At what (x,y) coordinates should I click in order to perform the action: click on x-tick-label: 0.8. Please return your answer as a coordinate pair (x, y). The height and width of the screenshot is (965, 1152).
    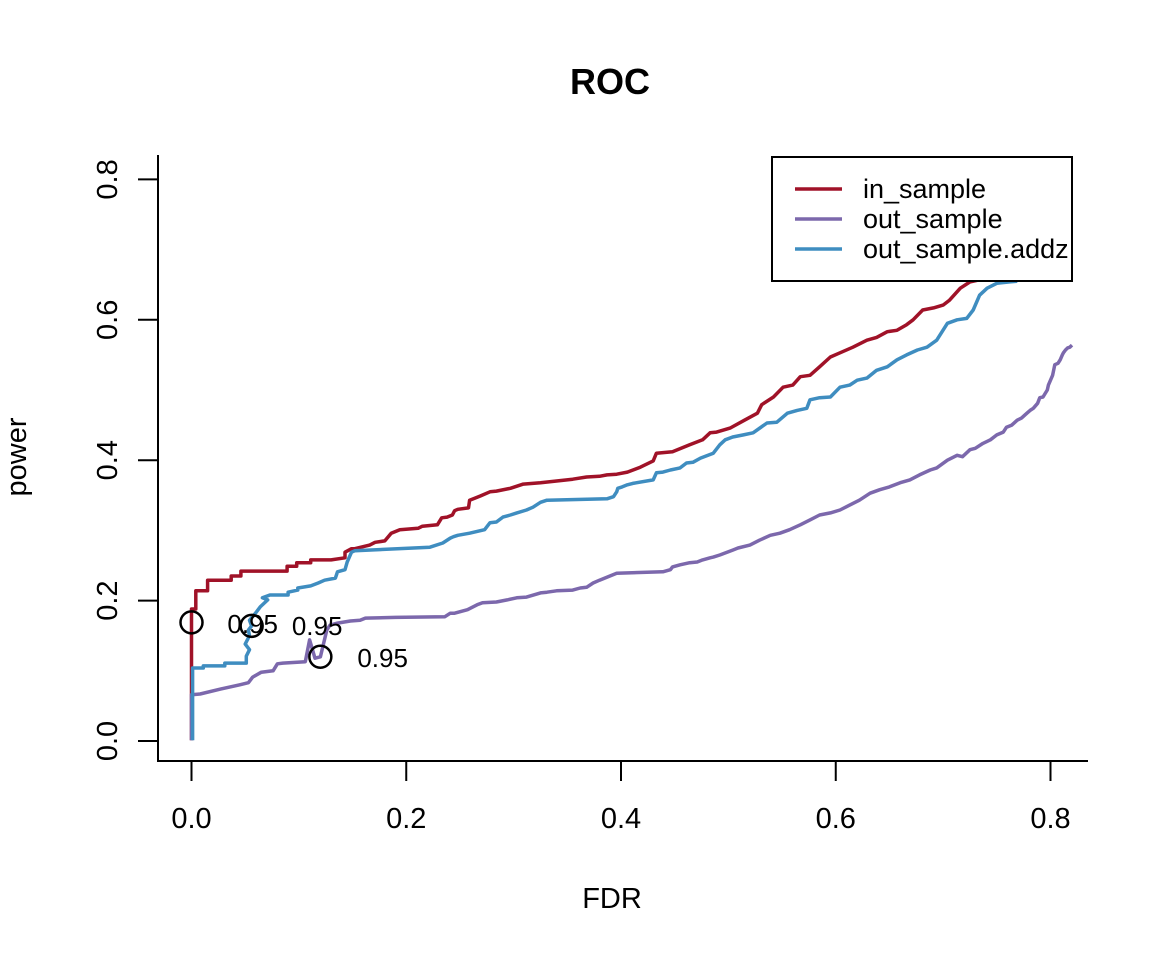
    Looking at the image, I should click on (1050, 819).